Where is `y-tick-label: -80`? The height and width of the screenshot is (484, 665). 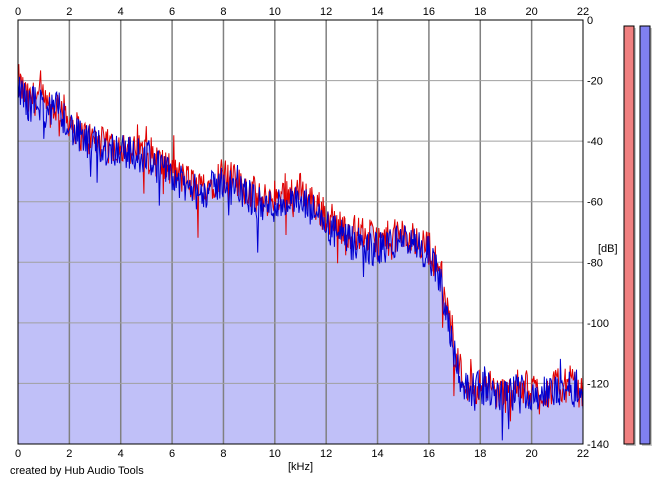
y-tick-label: -80 is located at coordinates (595, 263).